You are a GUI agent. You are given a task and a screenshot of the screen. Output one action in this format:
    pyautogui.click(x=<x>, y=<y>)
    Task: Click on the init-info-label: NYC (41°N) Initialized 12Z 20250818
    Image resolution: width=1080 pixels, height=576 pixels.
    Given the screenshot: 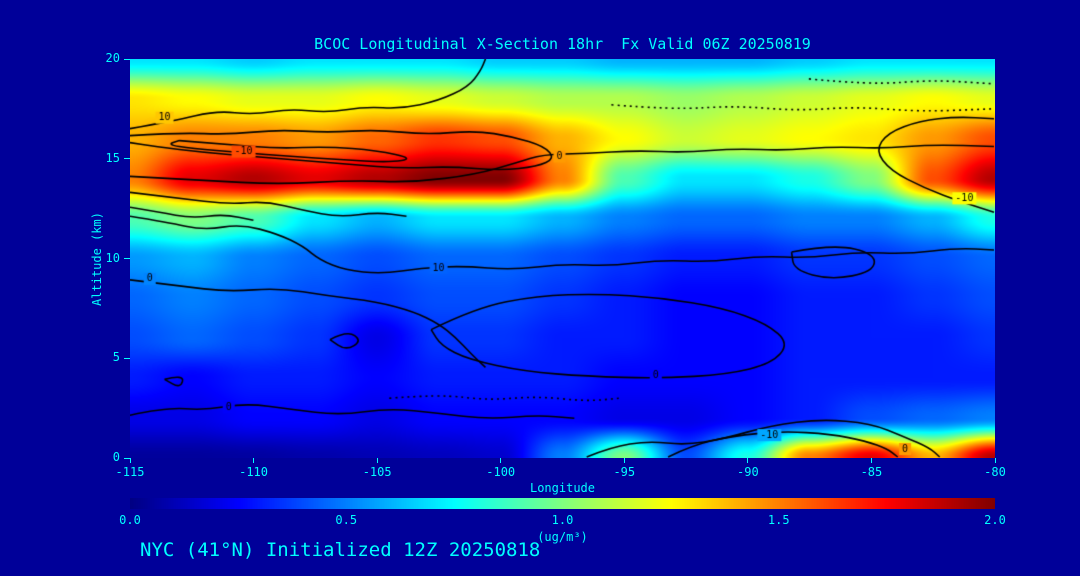 What is the action you would take?
    pyautogui.click(x=340, y=550)
    